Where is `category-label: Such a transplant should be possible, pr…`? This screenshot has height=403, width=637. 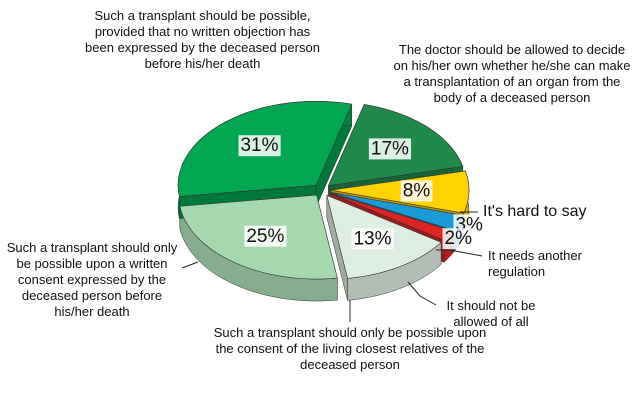 category-label: Such a transplant should be possible, pr… is located at coordinates (202, 39).